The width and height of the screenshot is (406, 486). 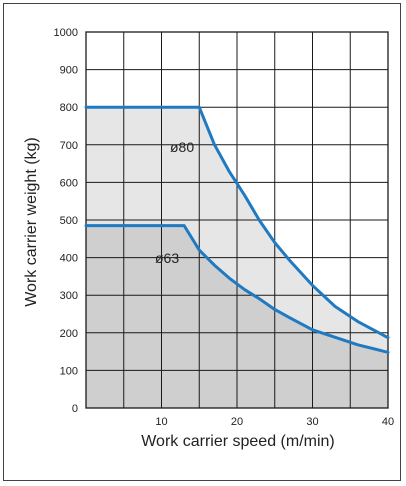 What do you see at coordinates (69, 371) in the screenshot?
I see `y-tick-label: 100` at bounding box center [69, 371].